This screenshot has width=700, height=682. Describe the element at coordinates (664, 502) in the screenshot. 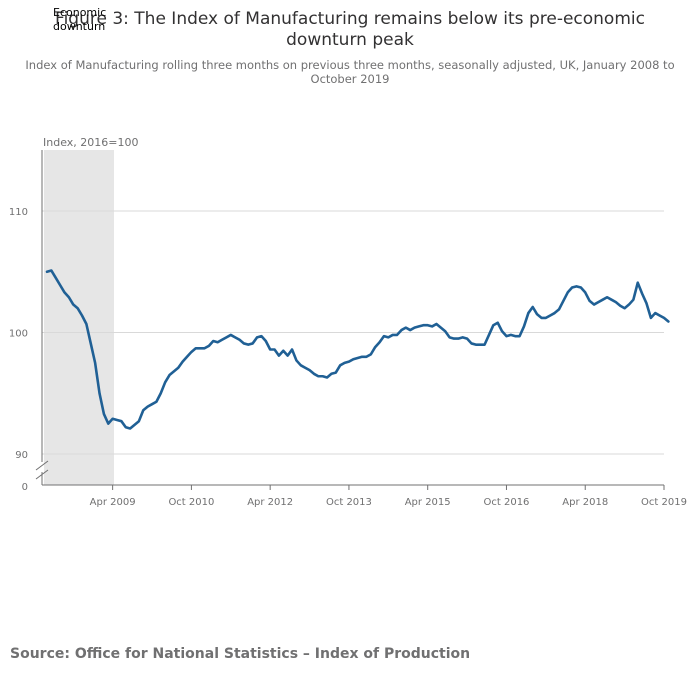

I see `x-tick-label: Oct 2019` at that location.